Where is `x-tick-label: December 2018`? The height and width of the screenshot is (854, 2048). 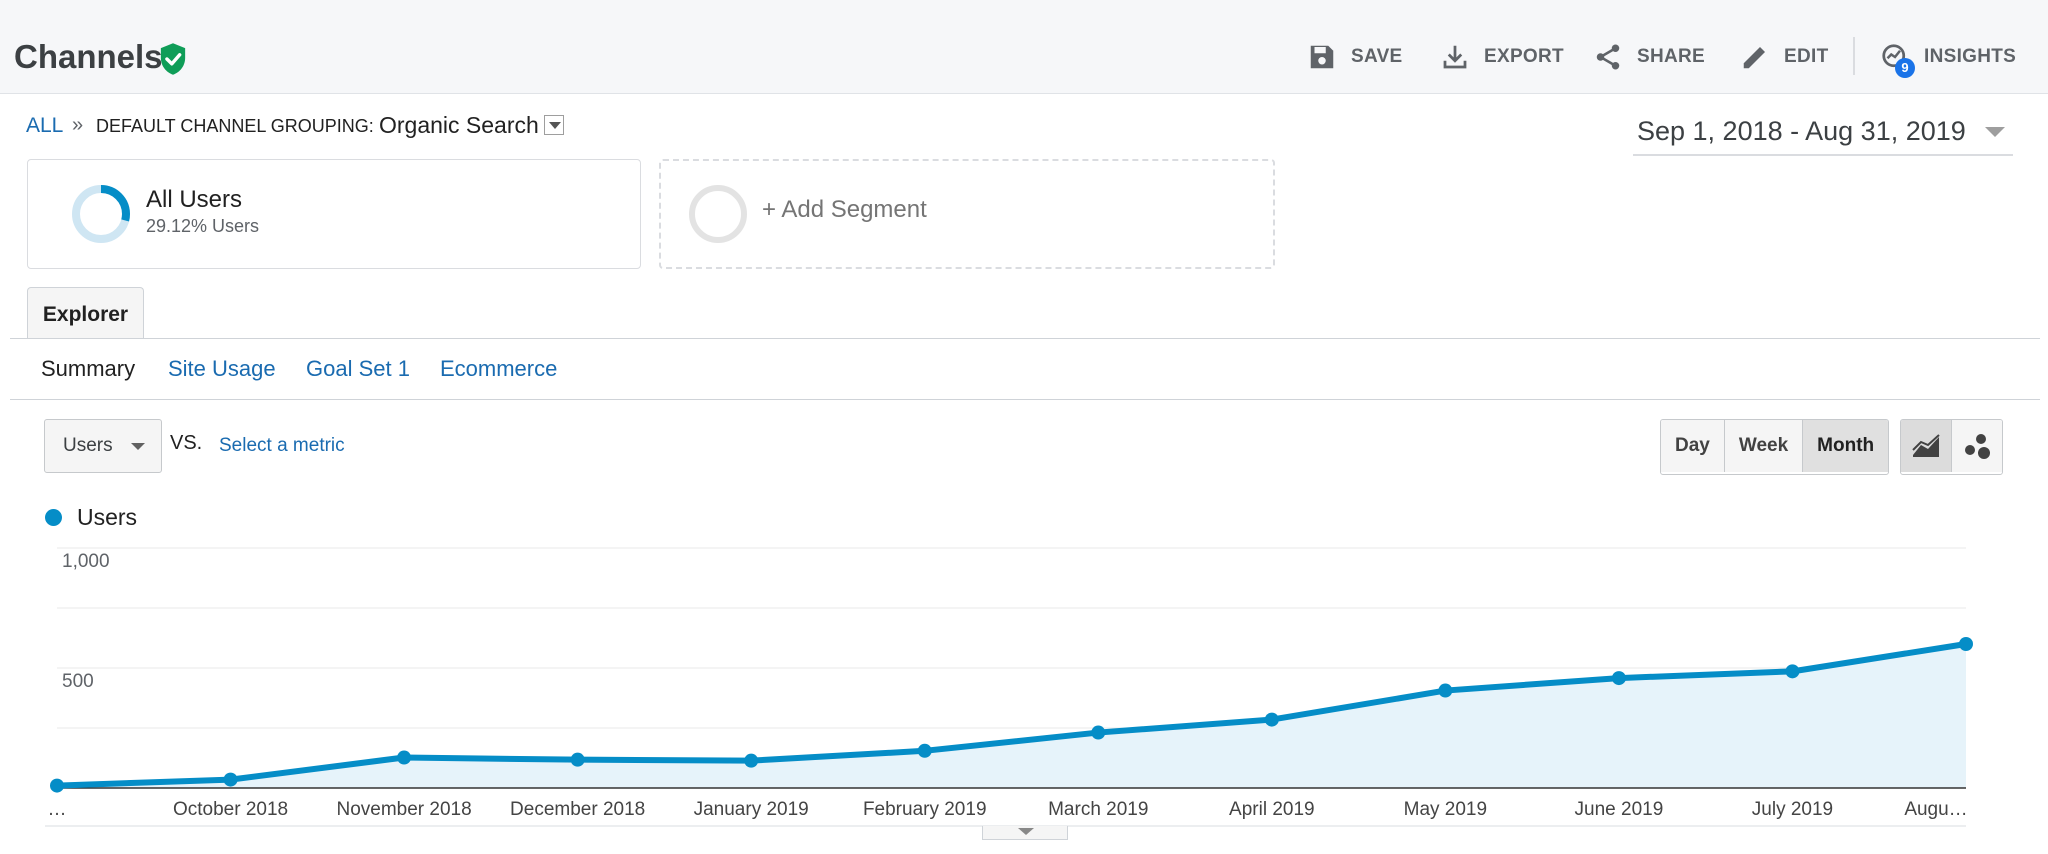
x-tick-label: December 2018 is located at coordinates (577, 809).